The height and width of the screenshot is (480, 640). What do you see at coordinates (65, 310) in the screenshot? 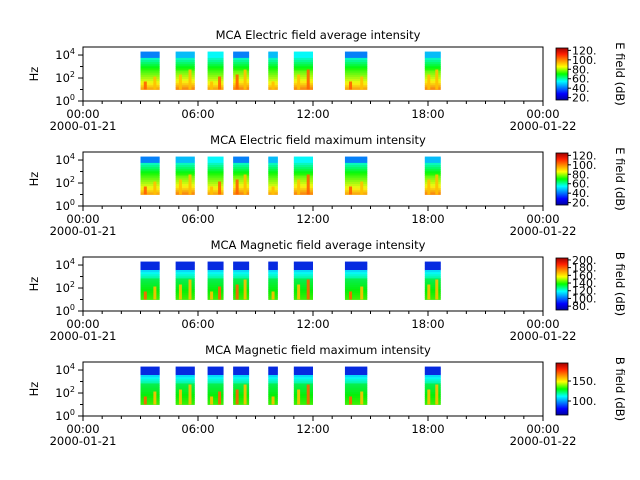
I see `y-tick-label: 100` at bounding box center [65, 310].